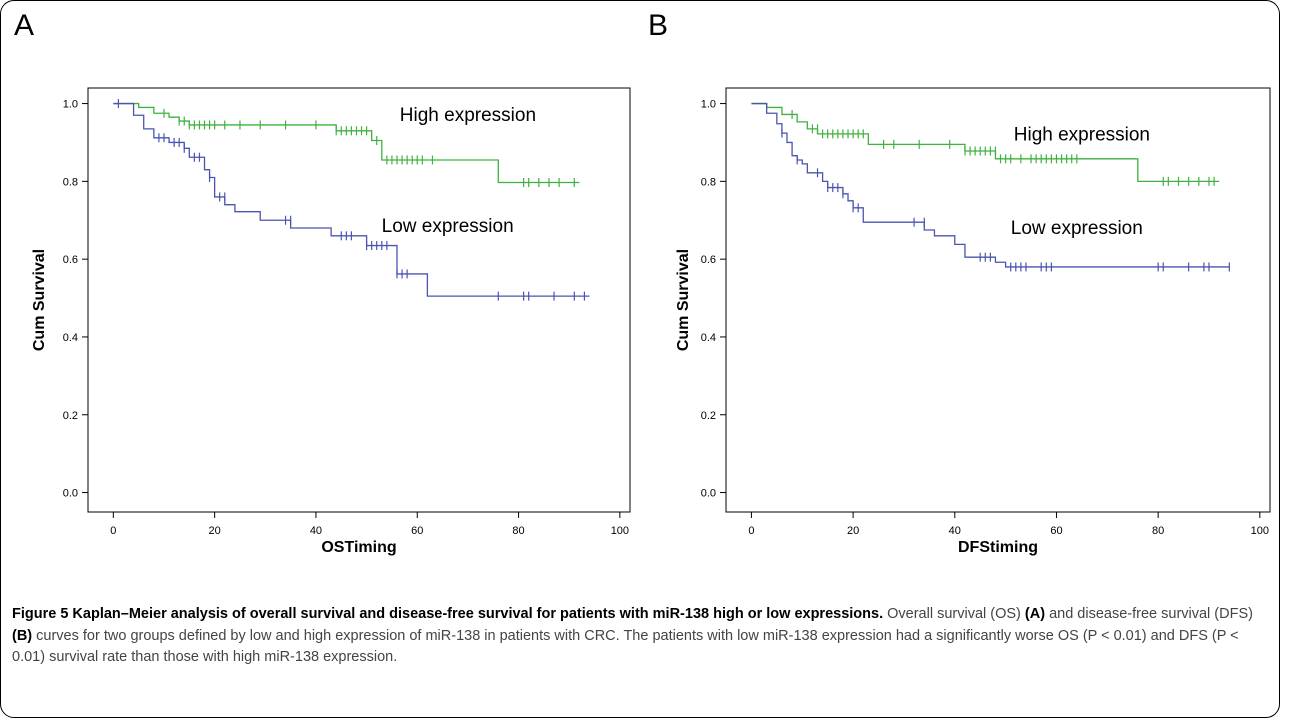  Describe the element at coordinates (70, 260) in the screenshot. I see `os-y-tick-label: 0.6` at that location.